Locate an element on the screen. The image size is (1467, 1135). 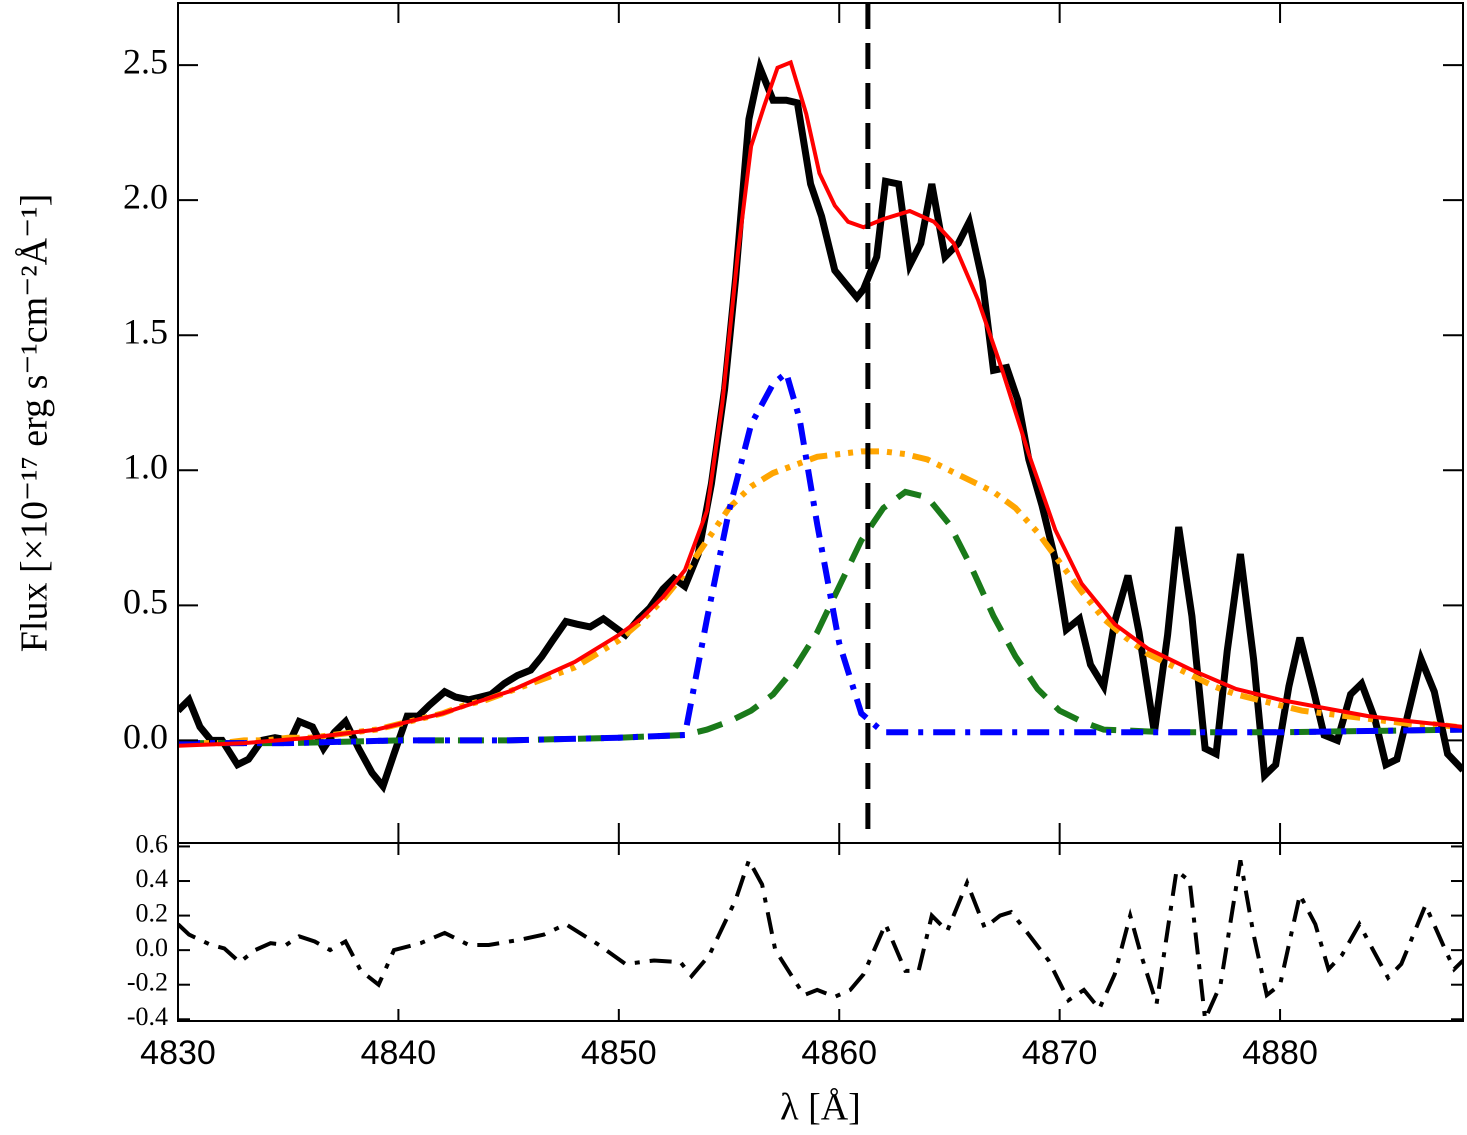
x-tick-label: 4860 is located at coordinates (839, 1053).